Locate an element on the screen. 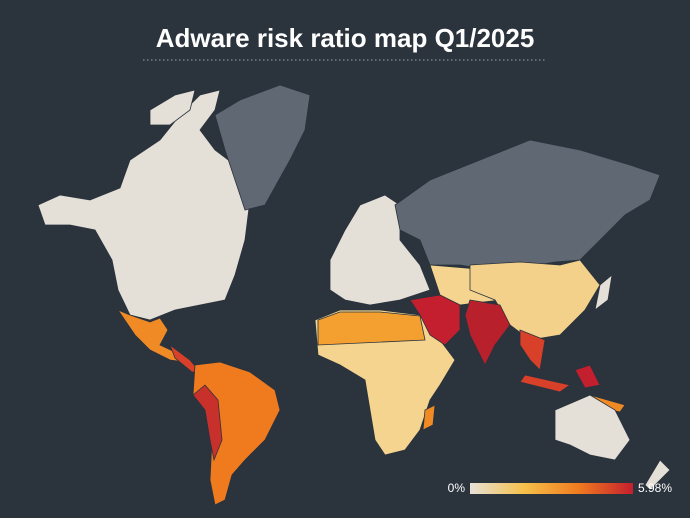 The height and width of the screenshot is (518, 690). africa is located at coordinates (385, 382).